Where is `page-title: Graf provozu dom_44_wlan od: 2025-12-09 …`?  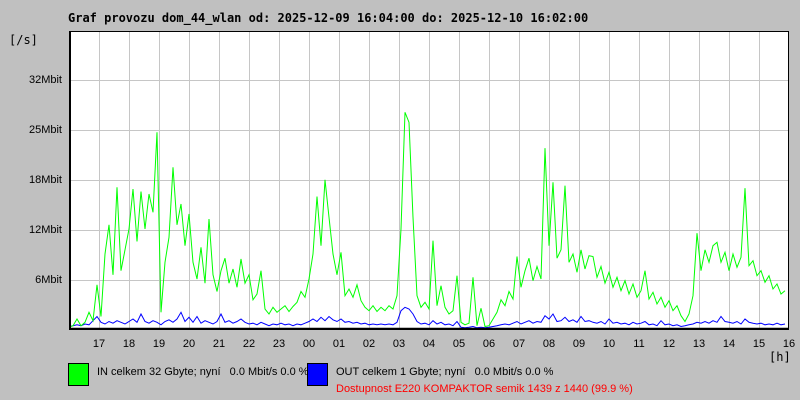 page-title: Graf provozu dom_44_wlan od: 2025-12-09 … is located at coordinates (328, 18).